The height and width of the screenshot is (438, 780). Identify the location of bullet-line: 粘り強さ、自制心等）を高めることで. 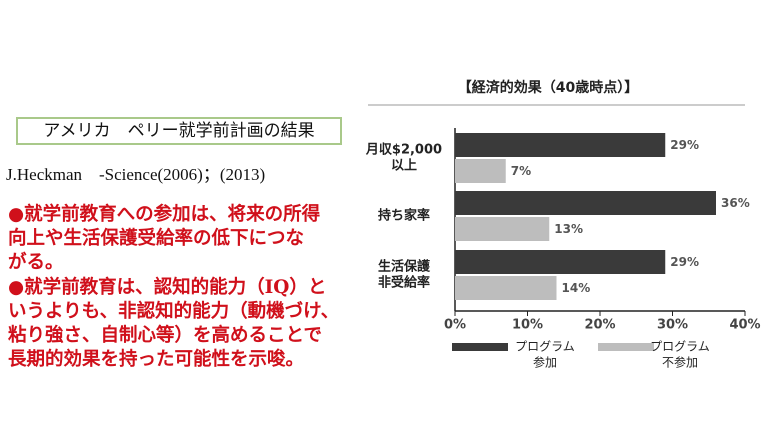
(165, 336).